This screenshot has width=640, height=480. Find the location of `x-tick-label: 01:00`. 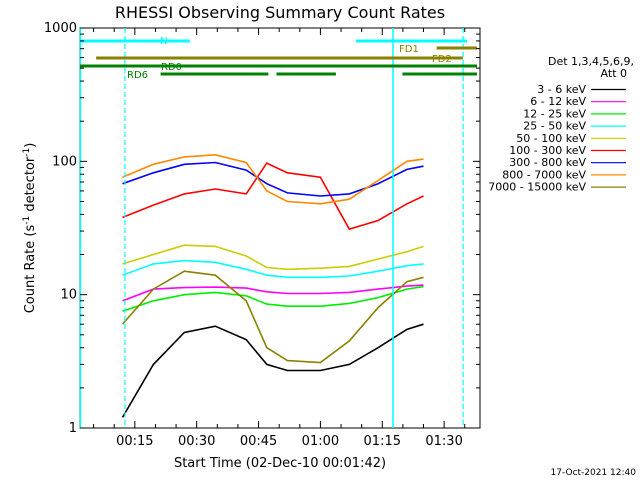

x-tick-label: 01:00 is located at coordinates (320, 441).